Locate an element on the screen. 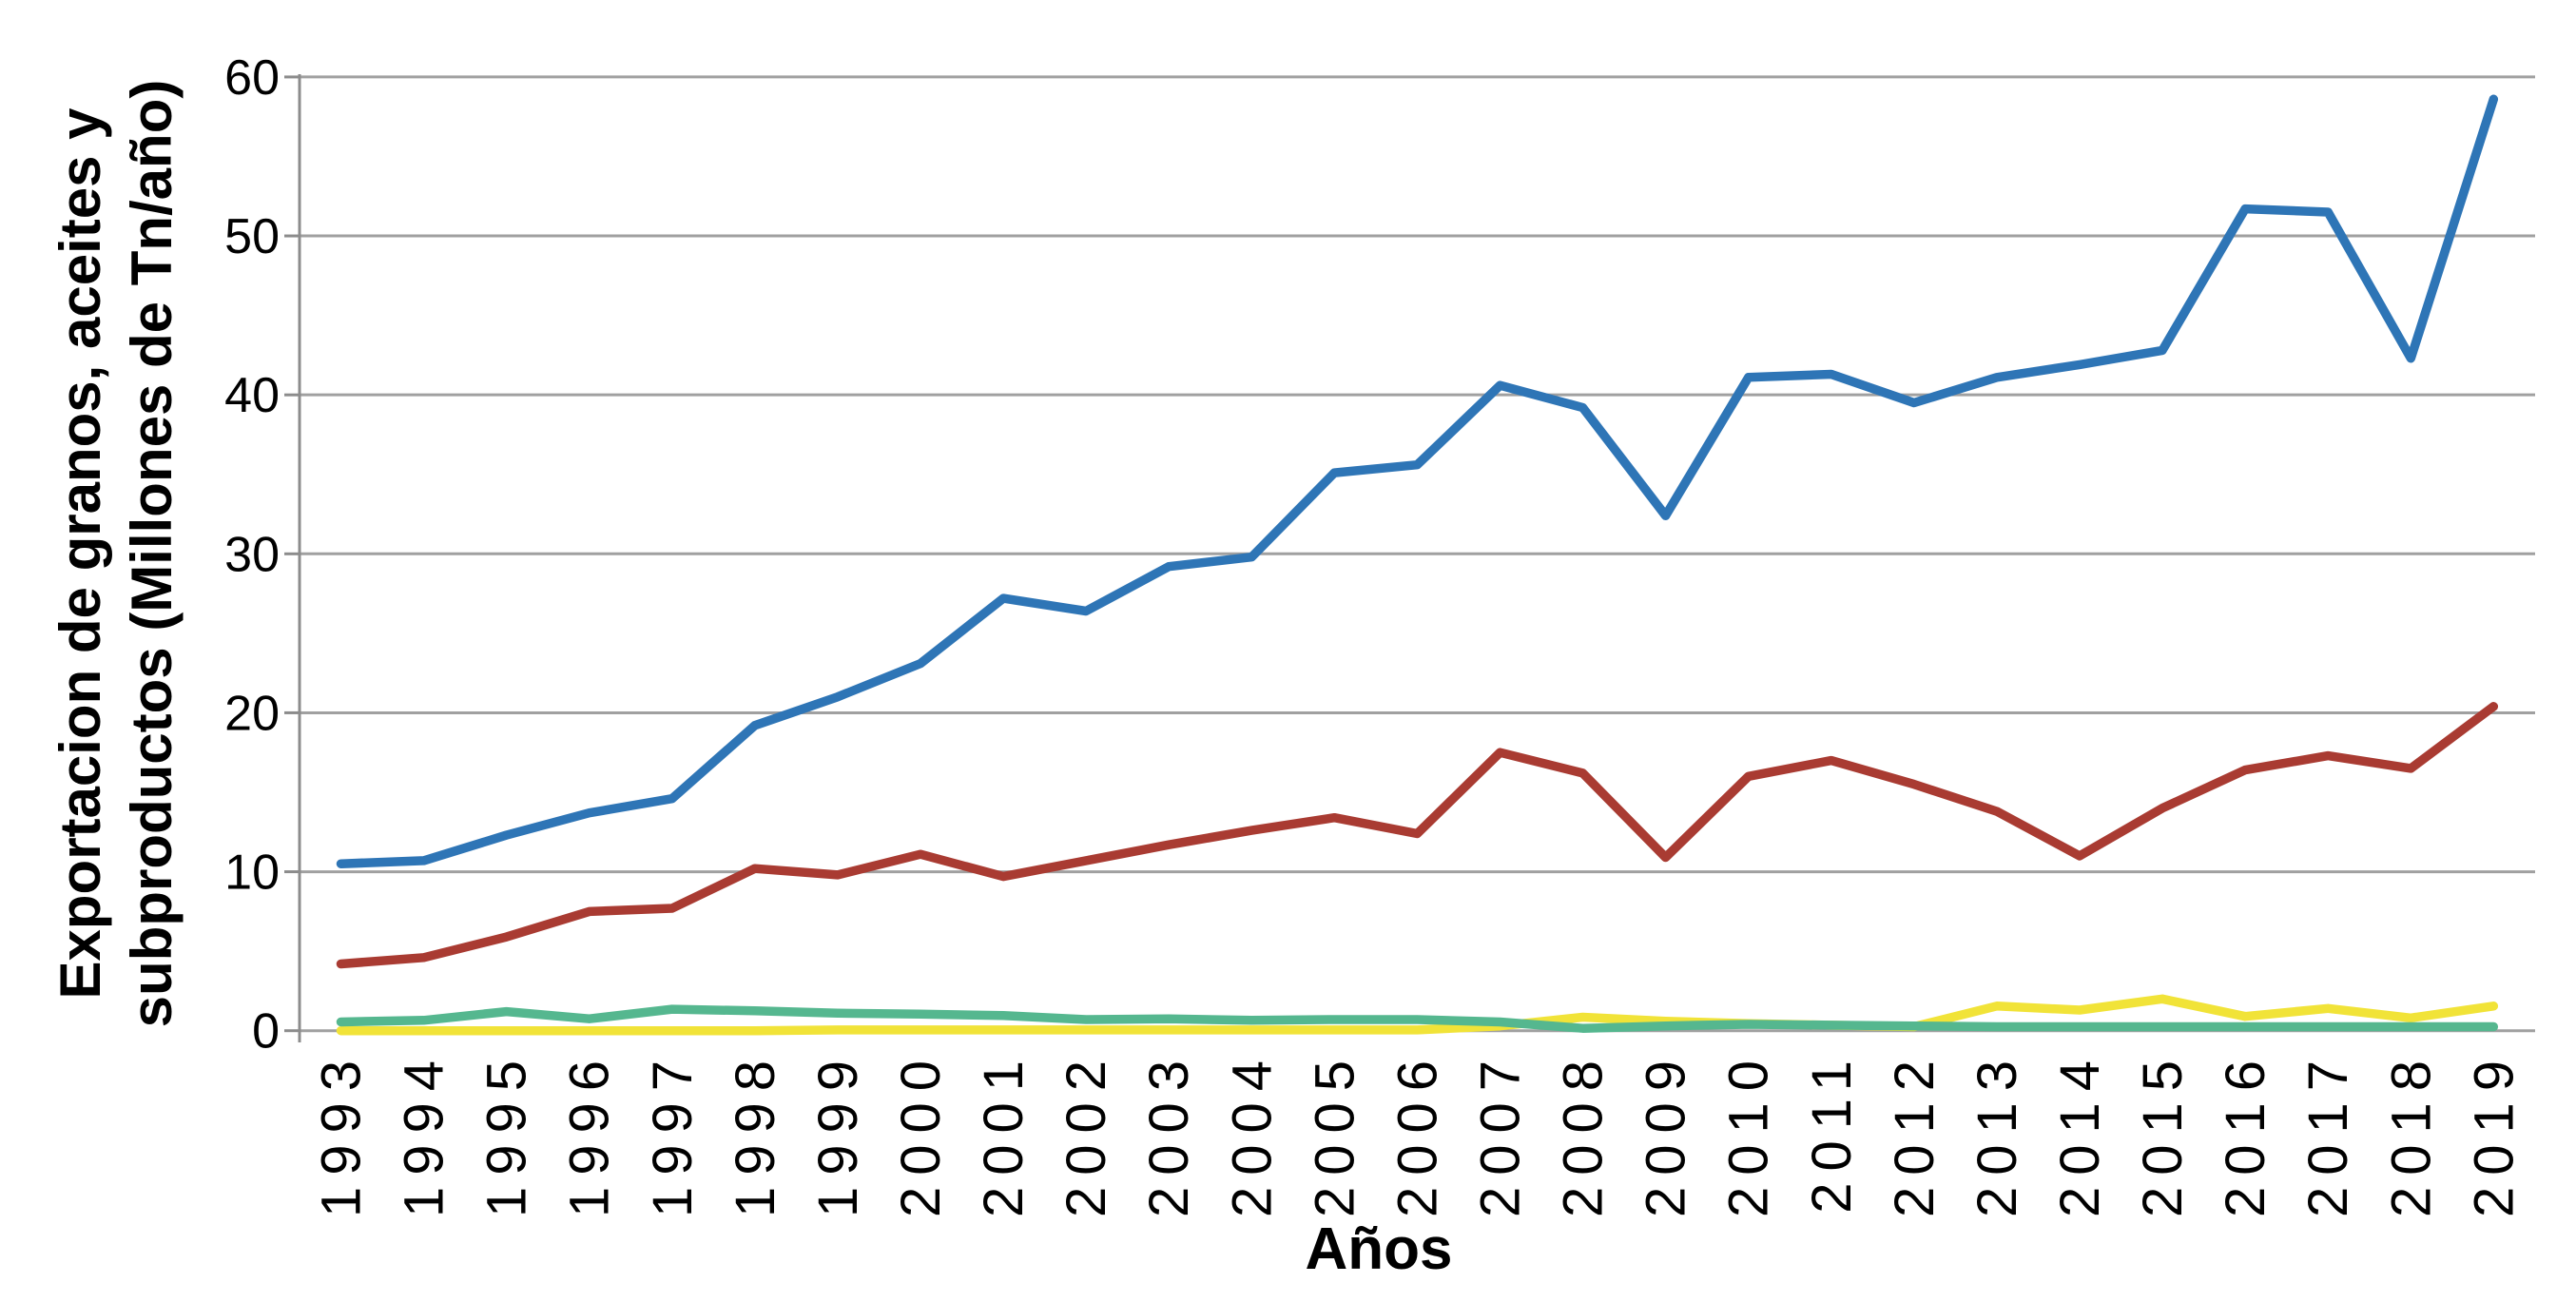  x-tick-label: 1994 is located at coordinates (424, 1133).